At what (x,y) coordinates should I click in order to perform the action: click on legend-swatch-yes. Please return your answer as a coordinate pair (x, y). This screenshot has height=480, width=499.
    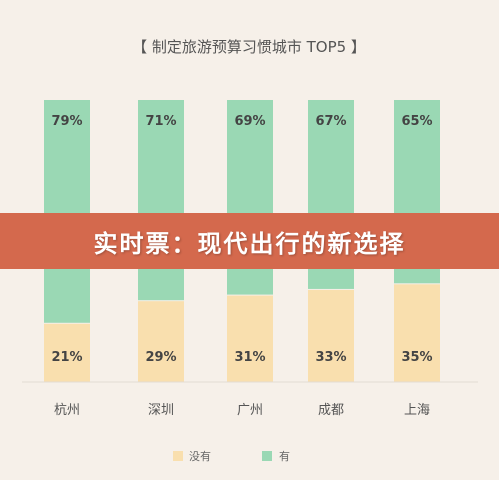
    Looking at the image, I should click on (267, 456).